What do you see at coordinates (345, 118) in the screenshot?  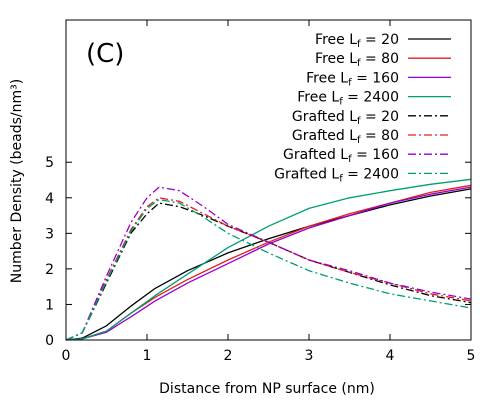 I see `legend-entry-label: Grafted Lf = 20` at bounding box center [345, 118].